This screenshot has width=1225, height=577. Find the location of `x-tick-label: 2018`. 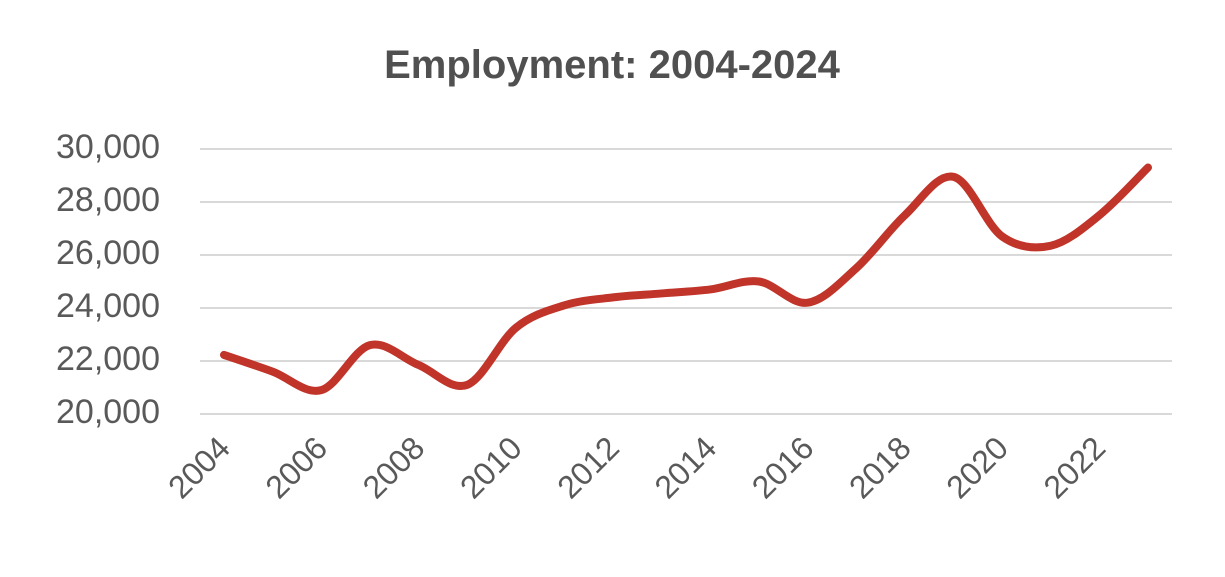

x-tick-label: 2018 is located at coordinates (880, 467).